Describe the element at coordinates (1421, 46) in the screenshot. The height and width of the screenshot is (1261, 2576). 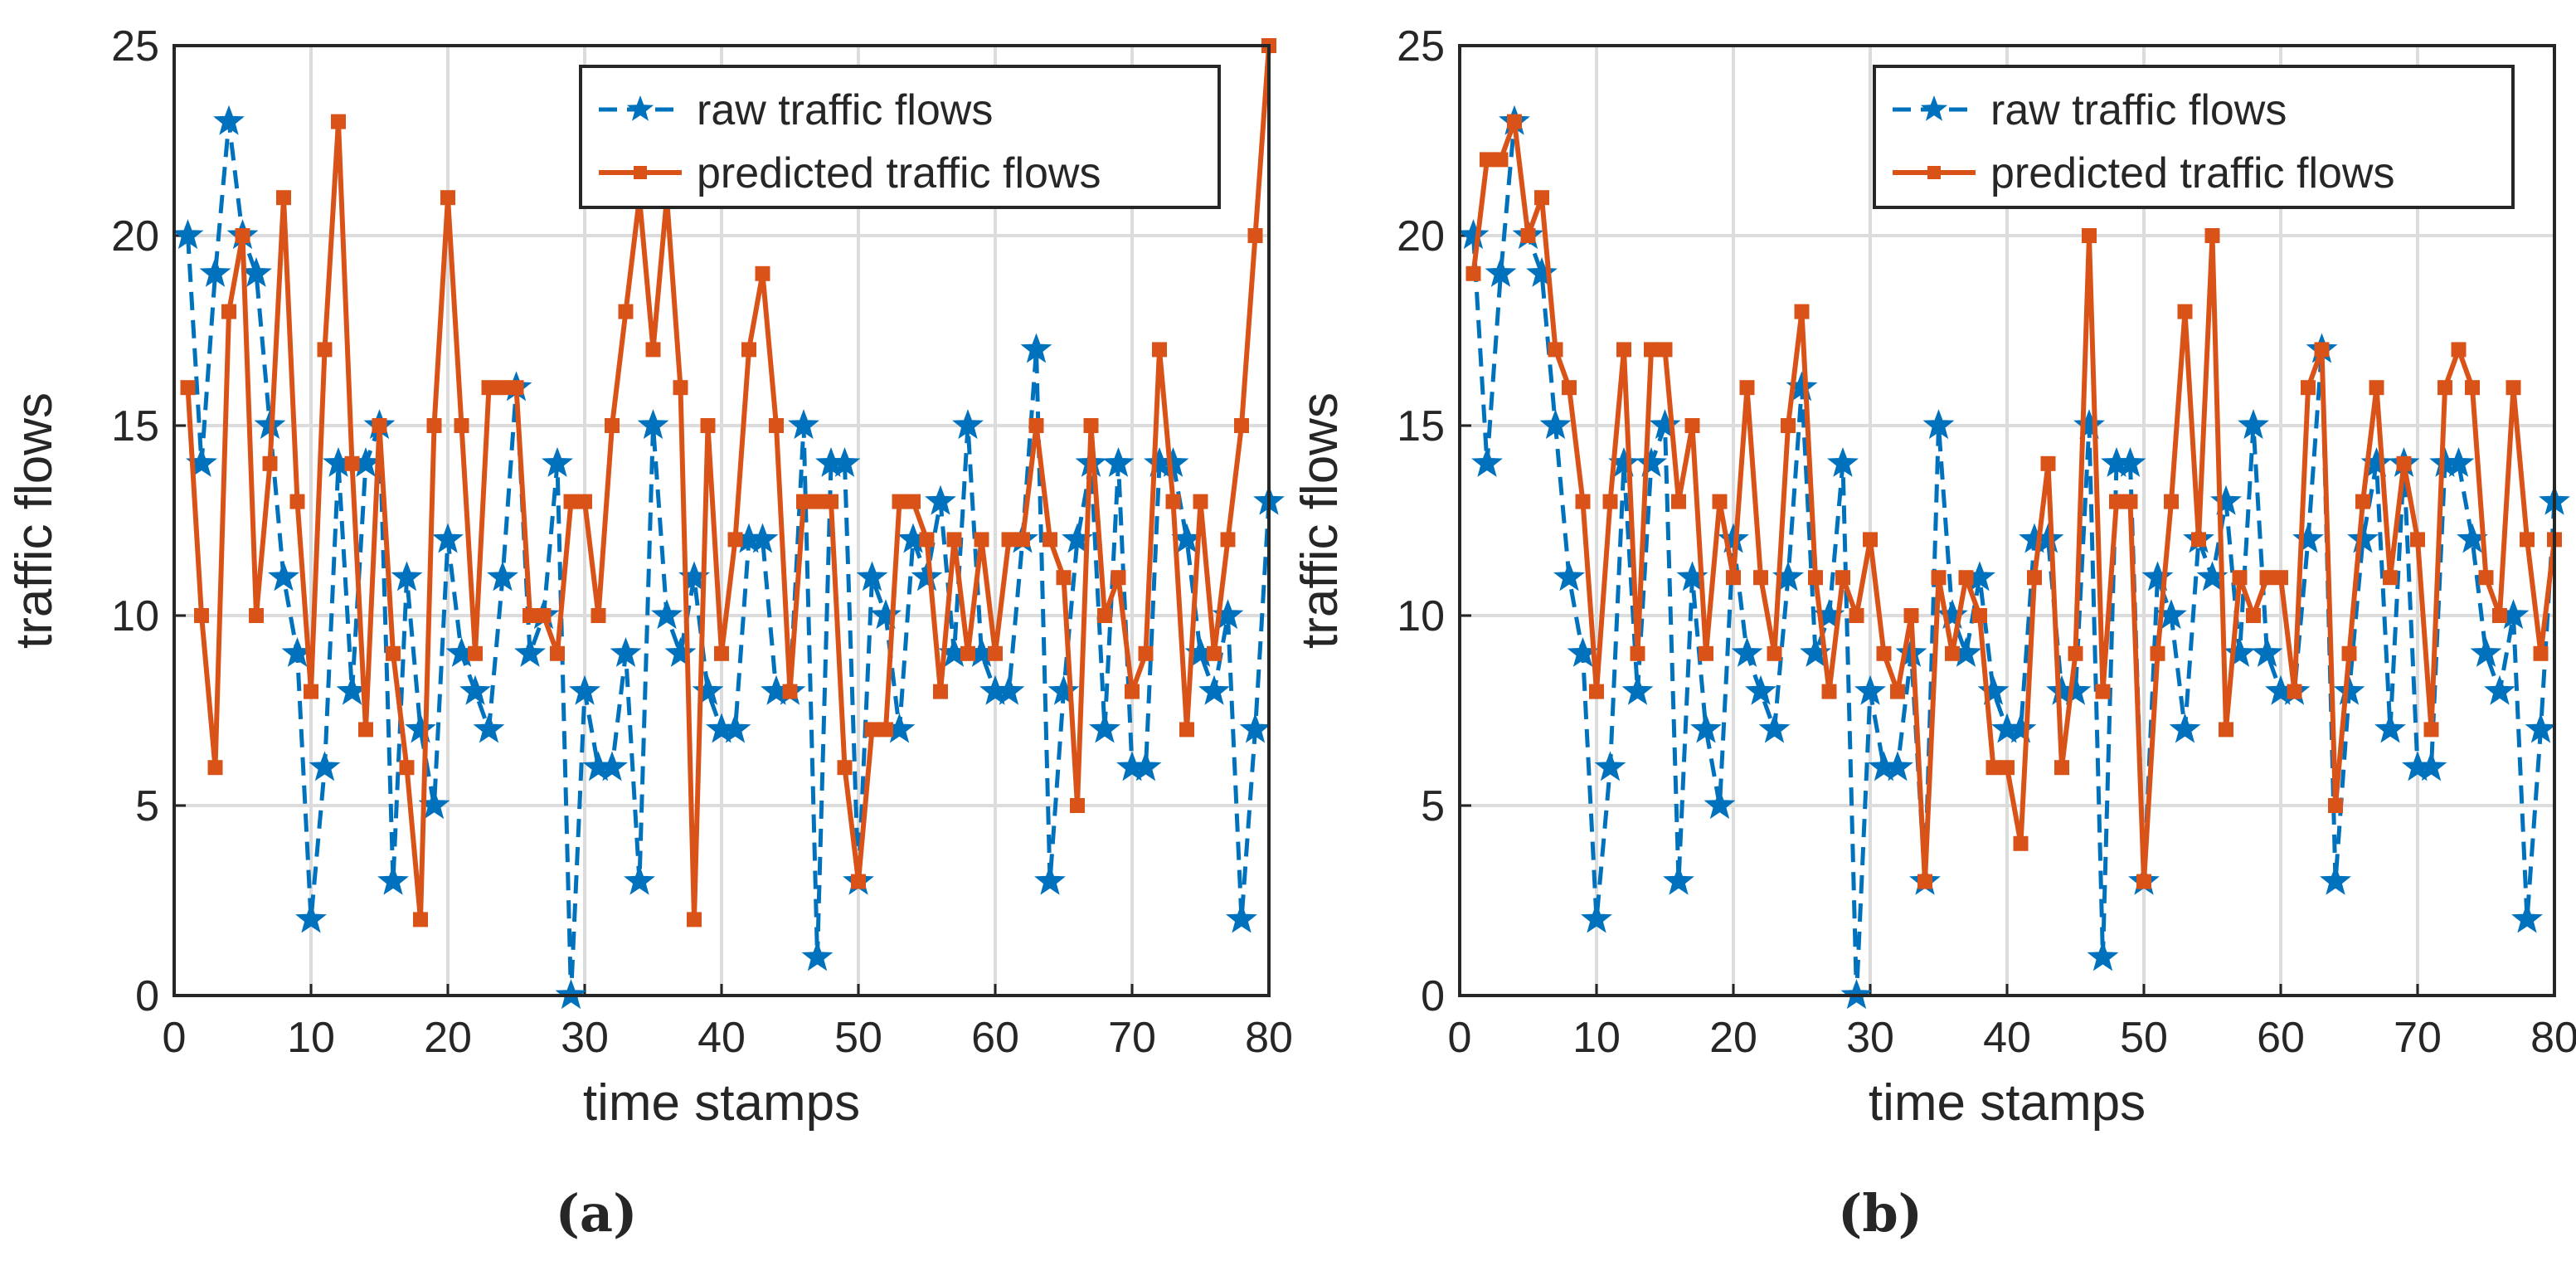
I see `y-tick-label: 25` at that location.